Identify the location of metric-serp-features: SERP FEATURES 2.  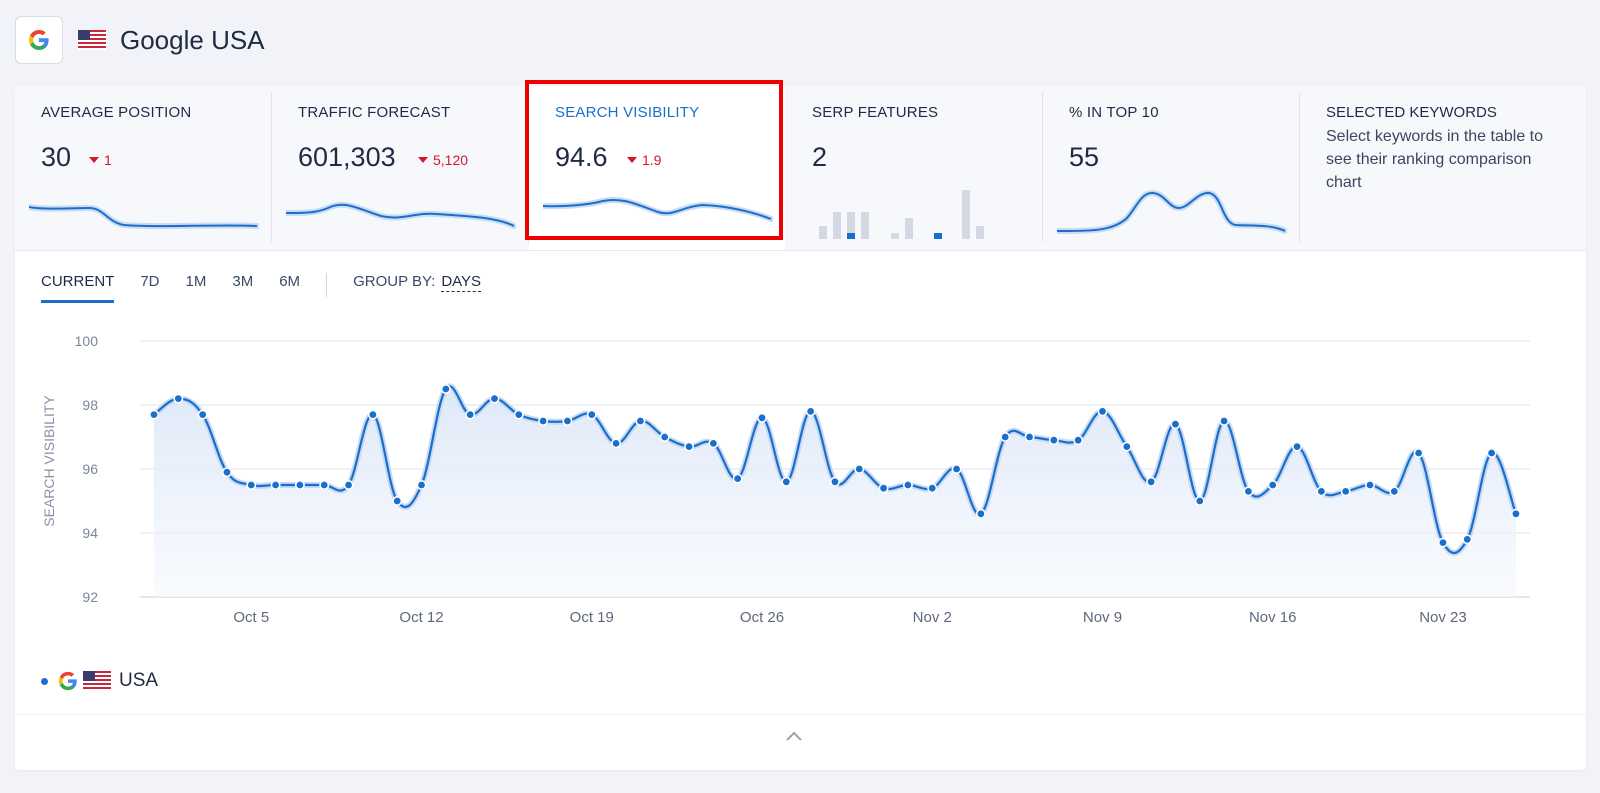
(914, 168).